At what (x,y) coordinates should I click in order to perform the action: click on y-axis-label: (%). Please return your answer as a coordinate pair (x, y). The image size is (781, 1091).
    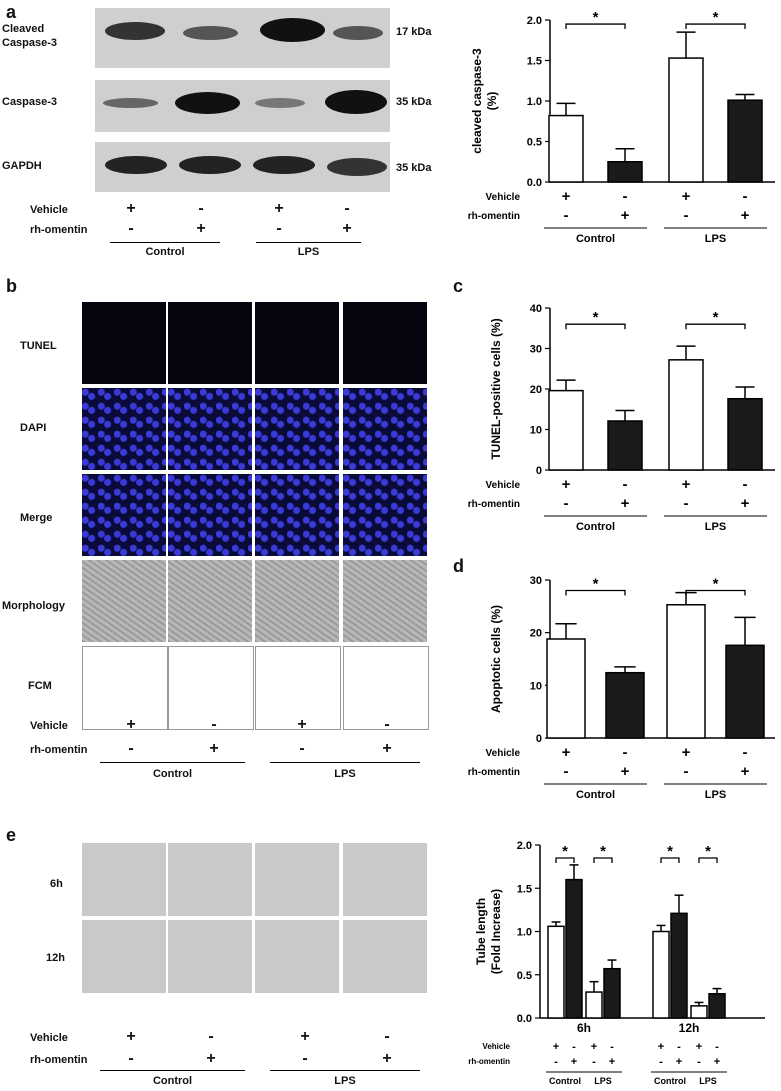
    Looking at the image, I should click on (492, 101).